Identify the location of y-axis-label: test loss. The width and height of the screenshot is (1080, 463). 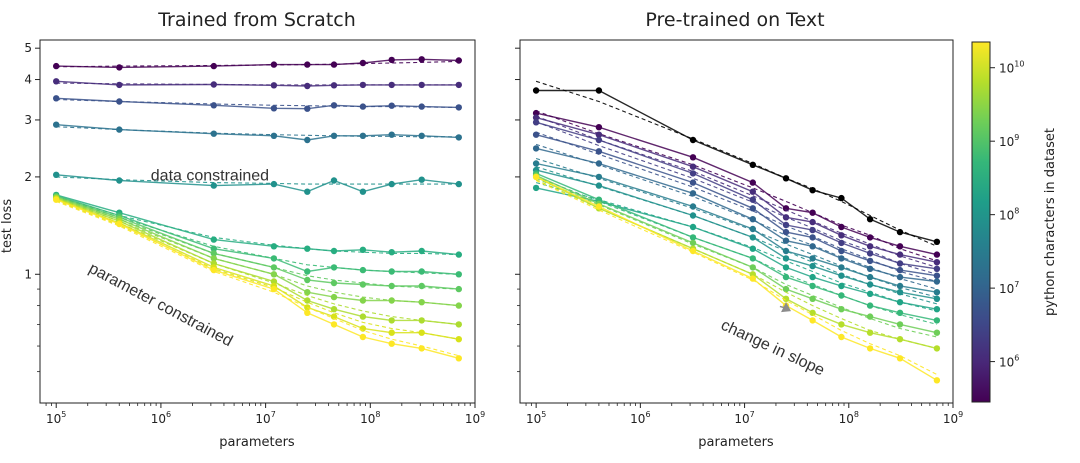
(7, 226).